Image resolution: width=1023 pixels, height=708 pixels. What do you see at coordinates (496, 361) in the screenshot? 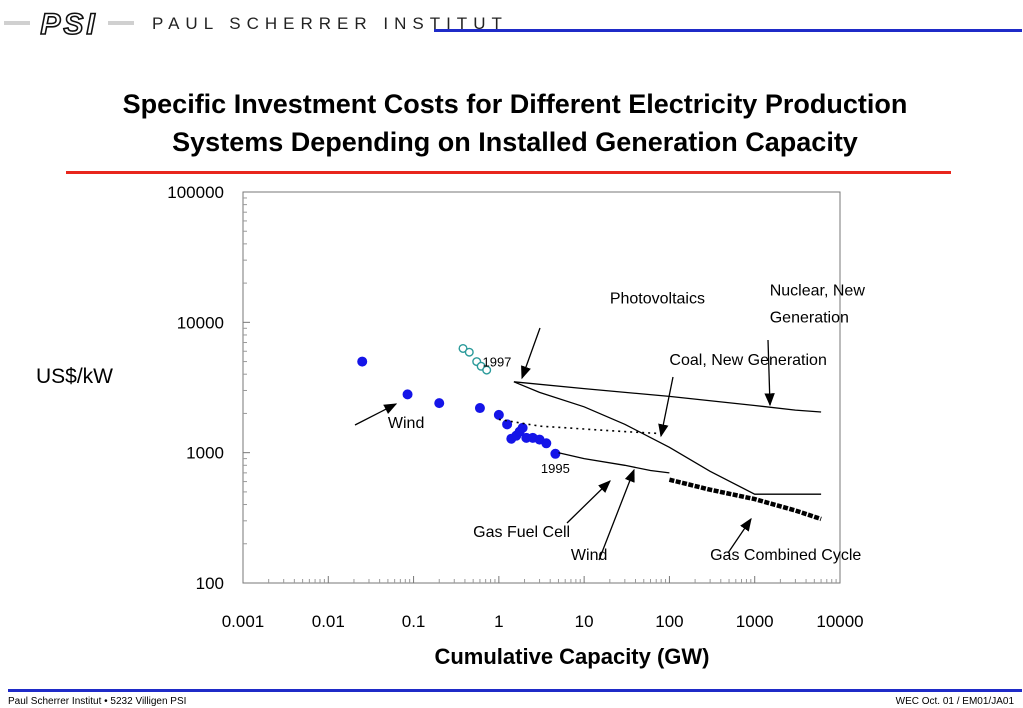
I see `annotation-1997: 1997` at bounding box center [496, 361].